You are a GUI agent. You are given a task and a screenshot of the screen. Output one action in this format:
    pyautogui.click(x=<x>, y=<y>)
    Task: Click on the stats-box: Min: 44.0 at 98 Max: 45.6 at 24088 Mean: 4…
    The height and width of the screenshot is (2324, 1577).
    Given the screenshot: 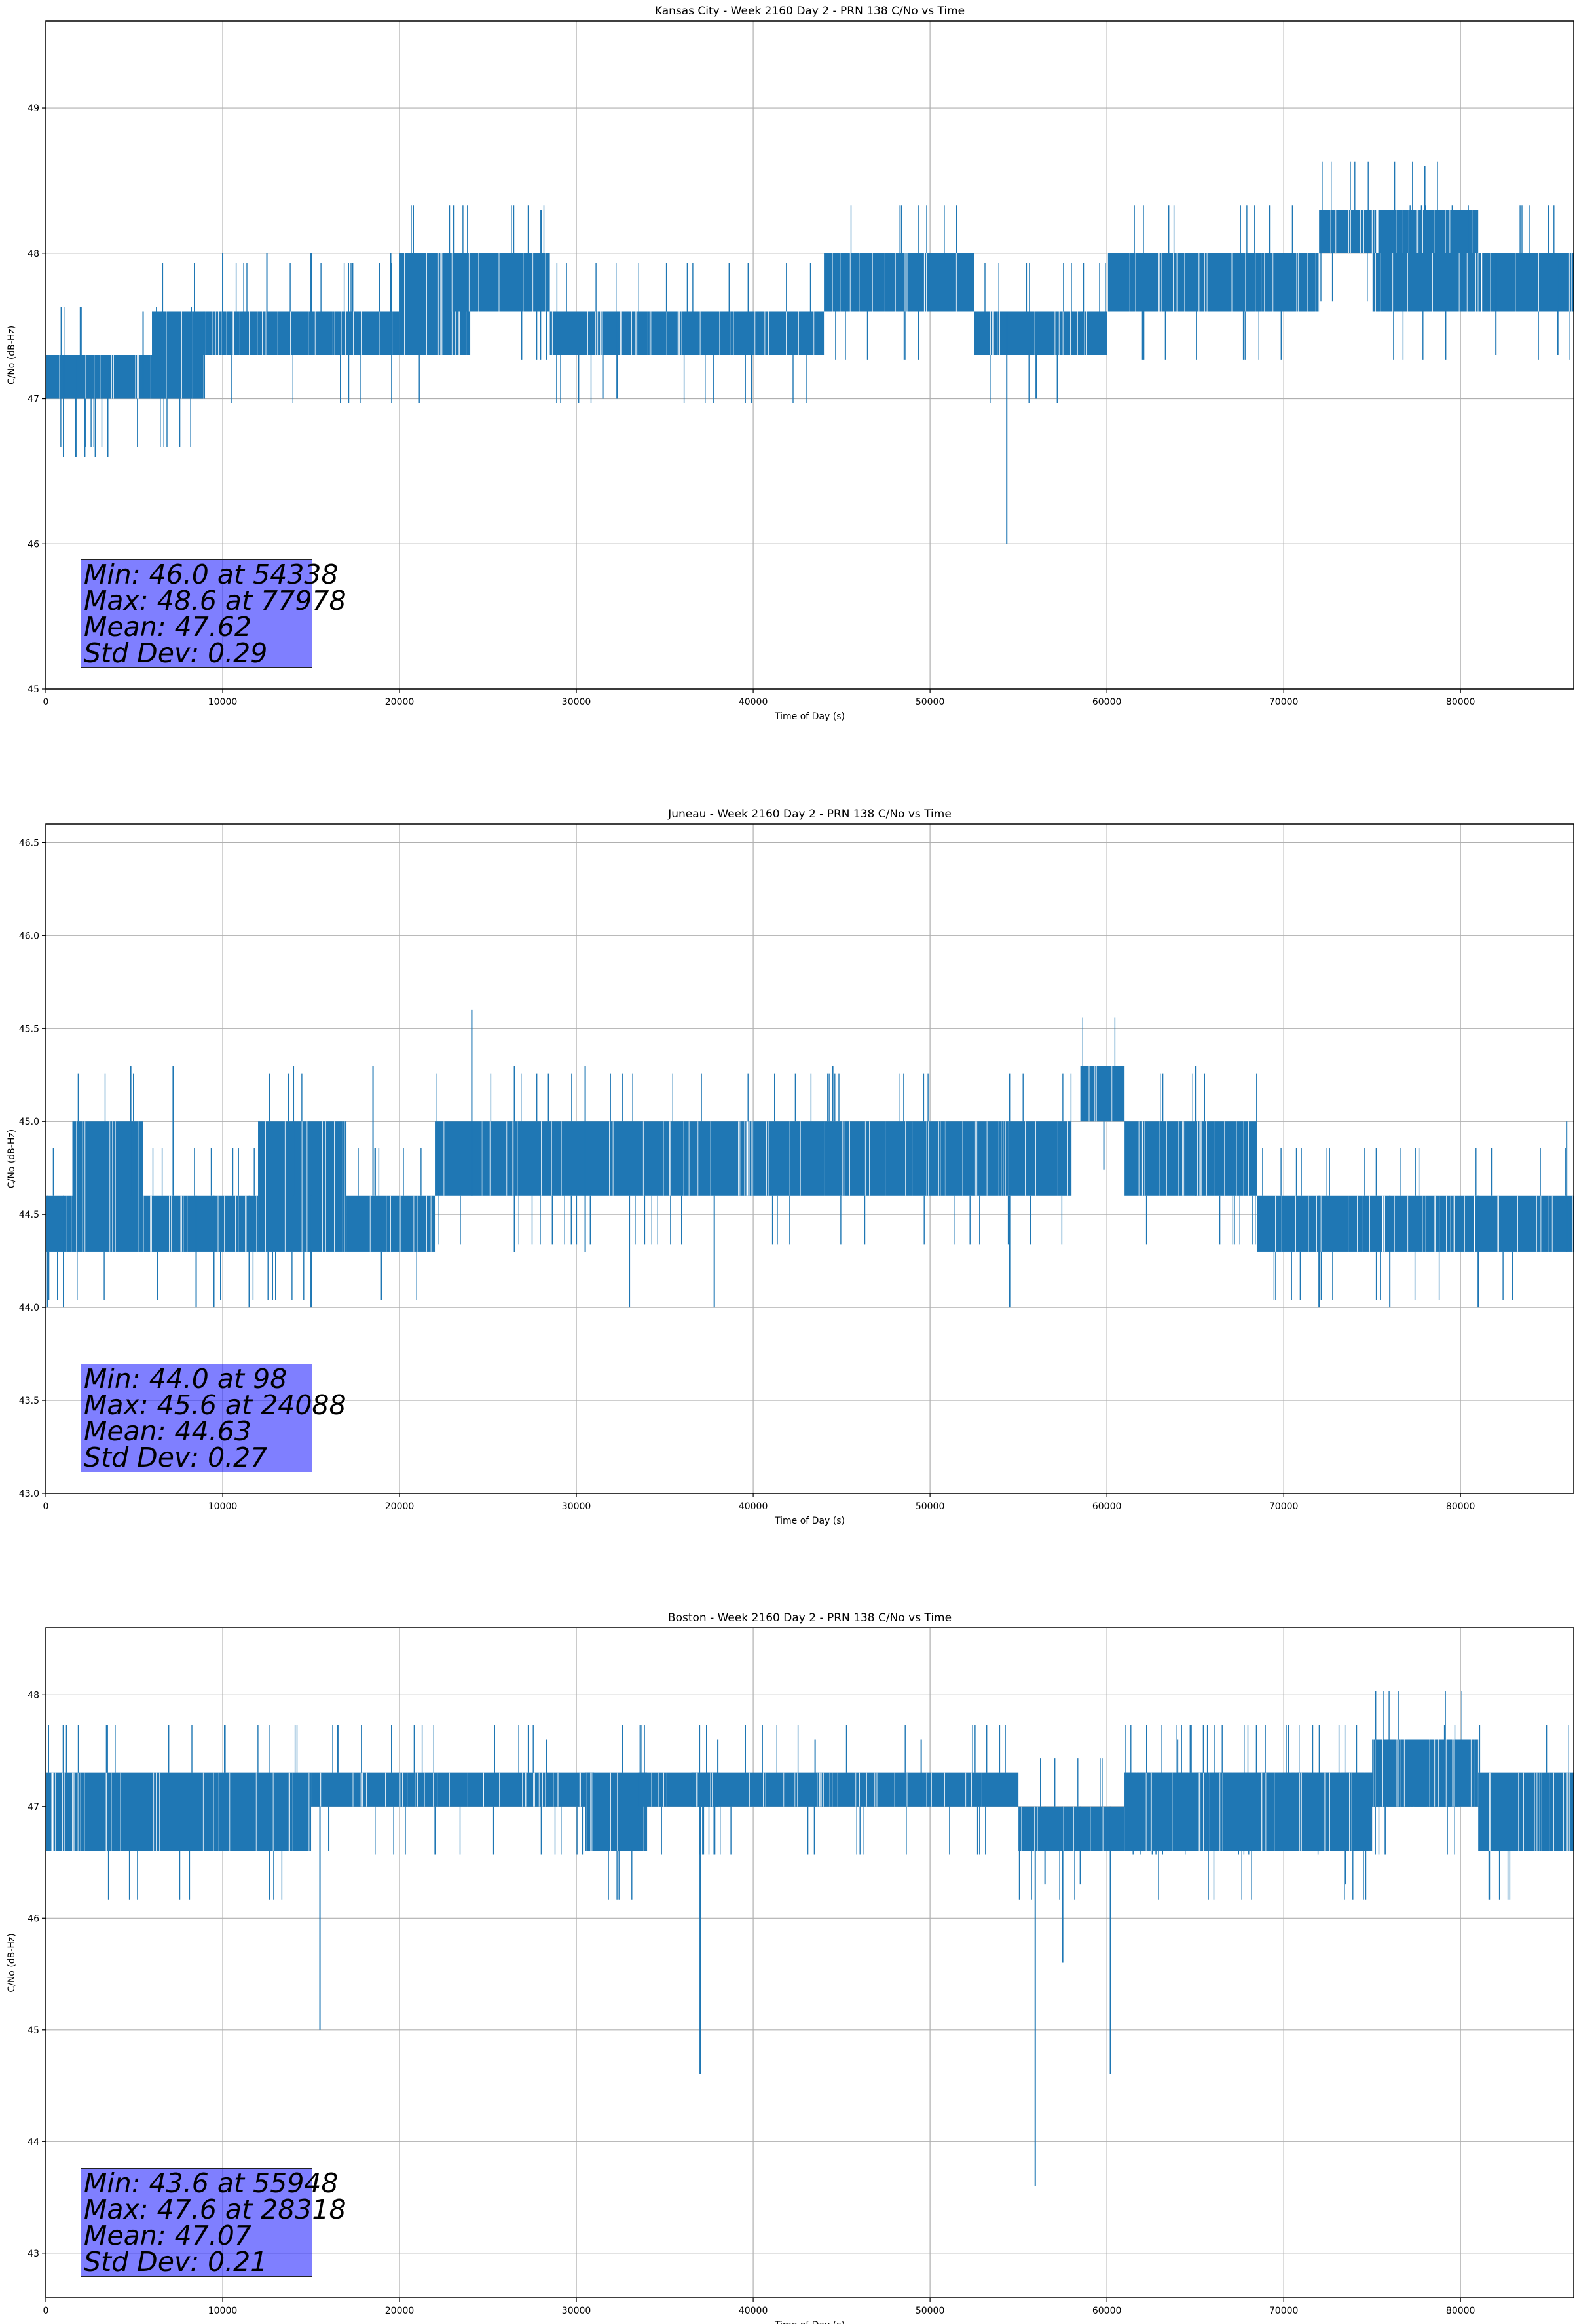 What is the action you would take?
    pyautogui.click(x=213, y=1417)
    